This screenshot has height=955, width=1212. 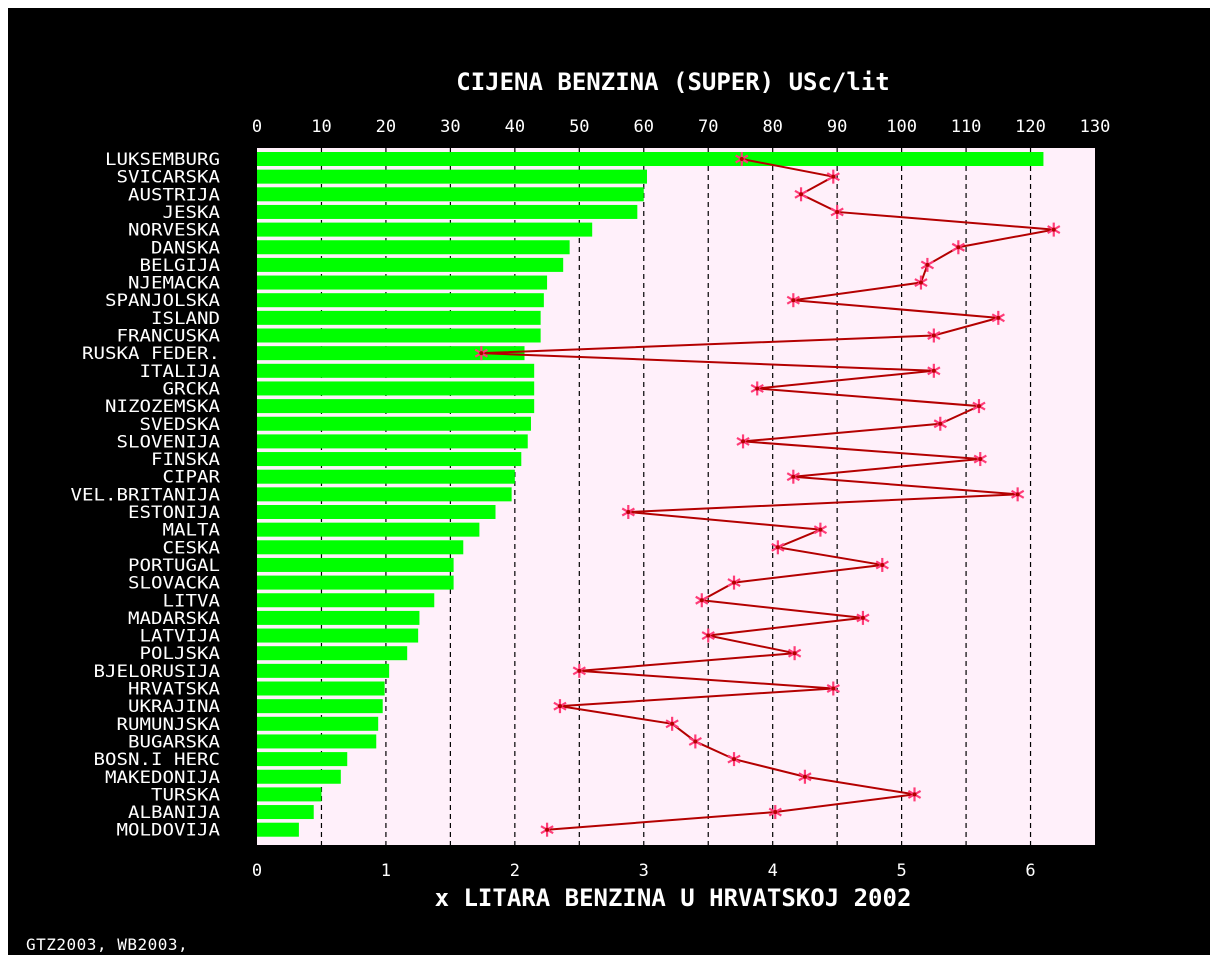 I want to click on top-tick-label: 120, so click(x=1030, y=127).